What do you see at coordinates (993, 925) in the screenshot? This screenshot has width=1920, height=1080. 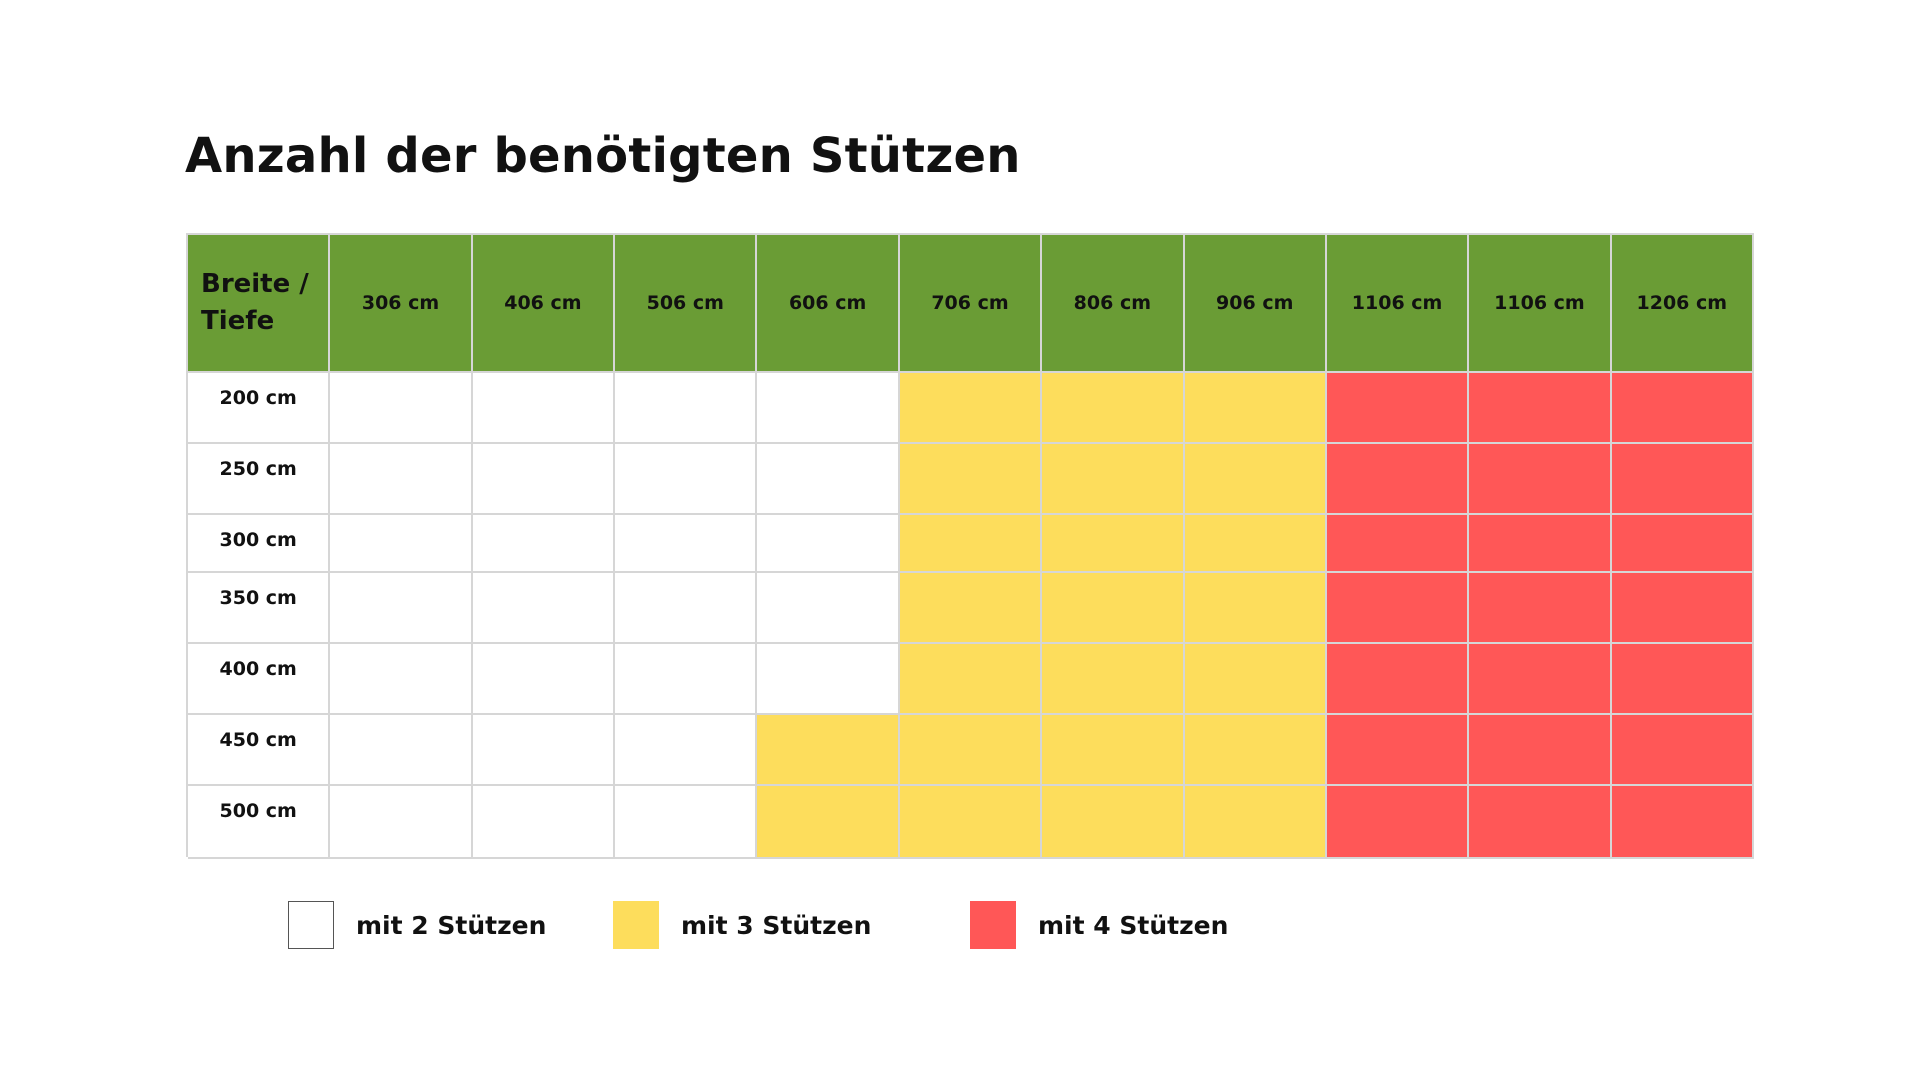 I see `legend-swatch-red` at bounding box center [993, 925].